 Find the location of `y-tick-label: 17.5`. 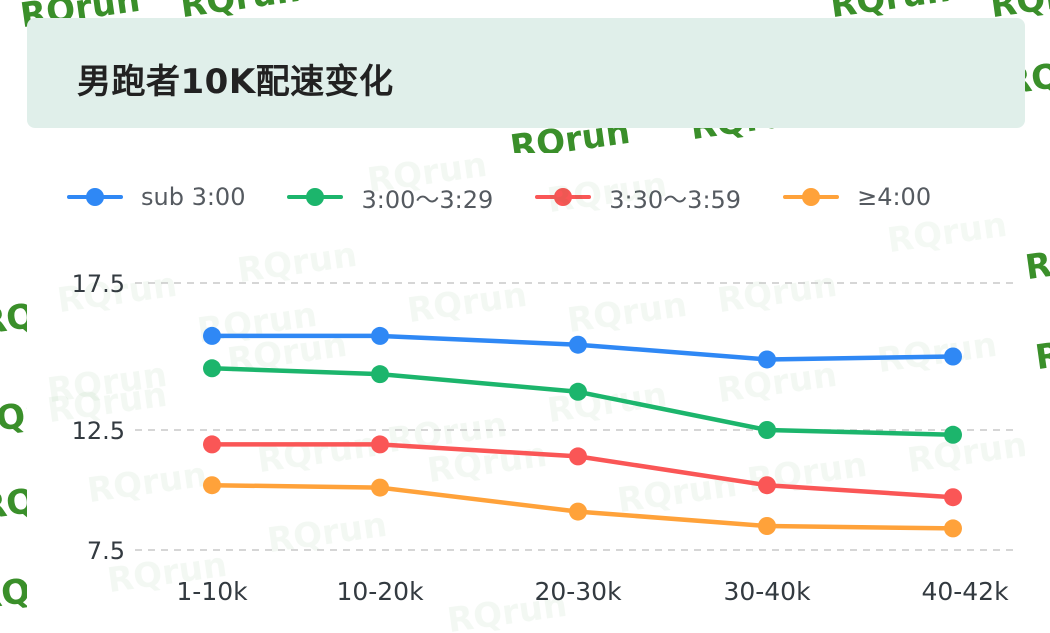

y-tick-label: 17.5 is located at coordinates (98, 284).